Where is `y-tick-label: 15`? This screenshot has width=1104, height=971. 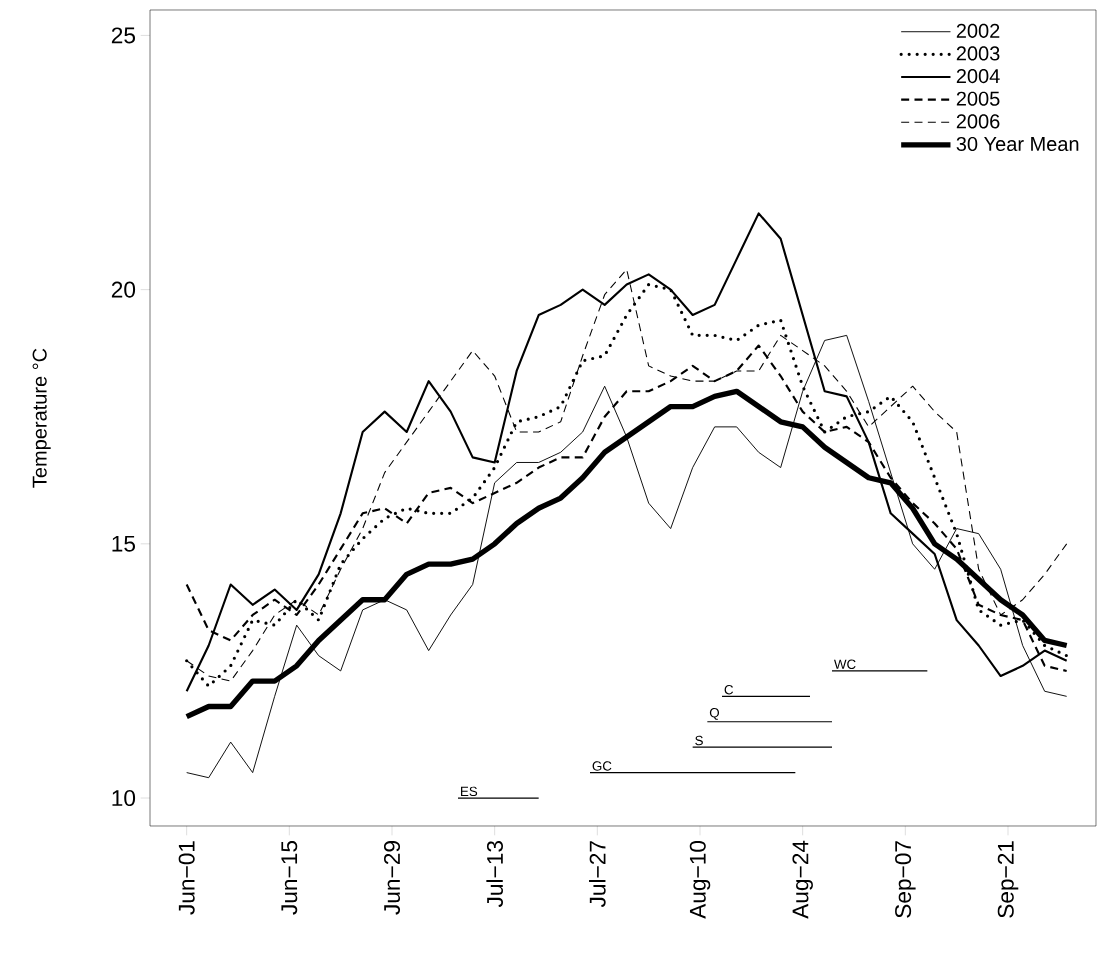
y-tick-label: 15 is located at coordinates (123, 543).